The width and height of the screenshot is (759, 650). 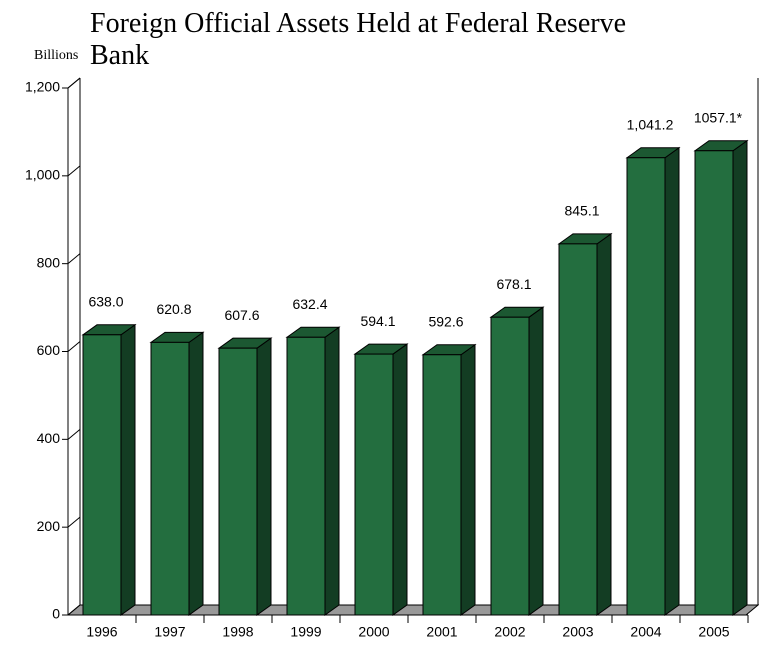 I want to click on value-label: 1,041.2, so click(x=650, y=124).